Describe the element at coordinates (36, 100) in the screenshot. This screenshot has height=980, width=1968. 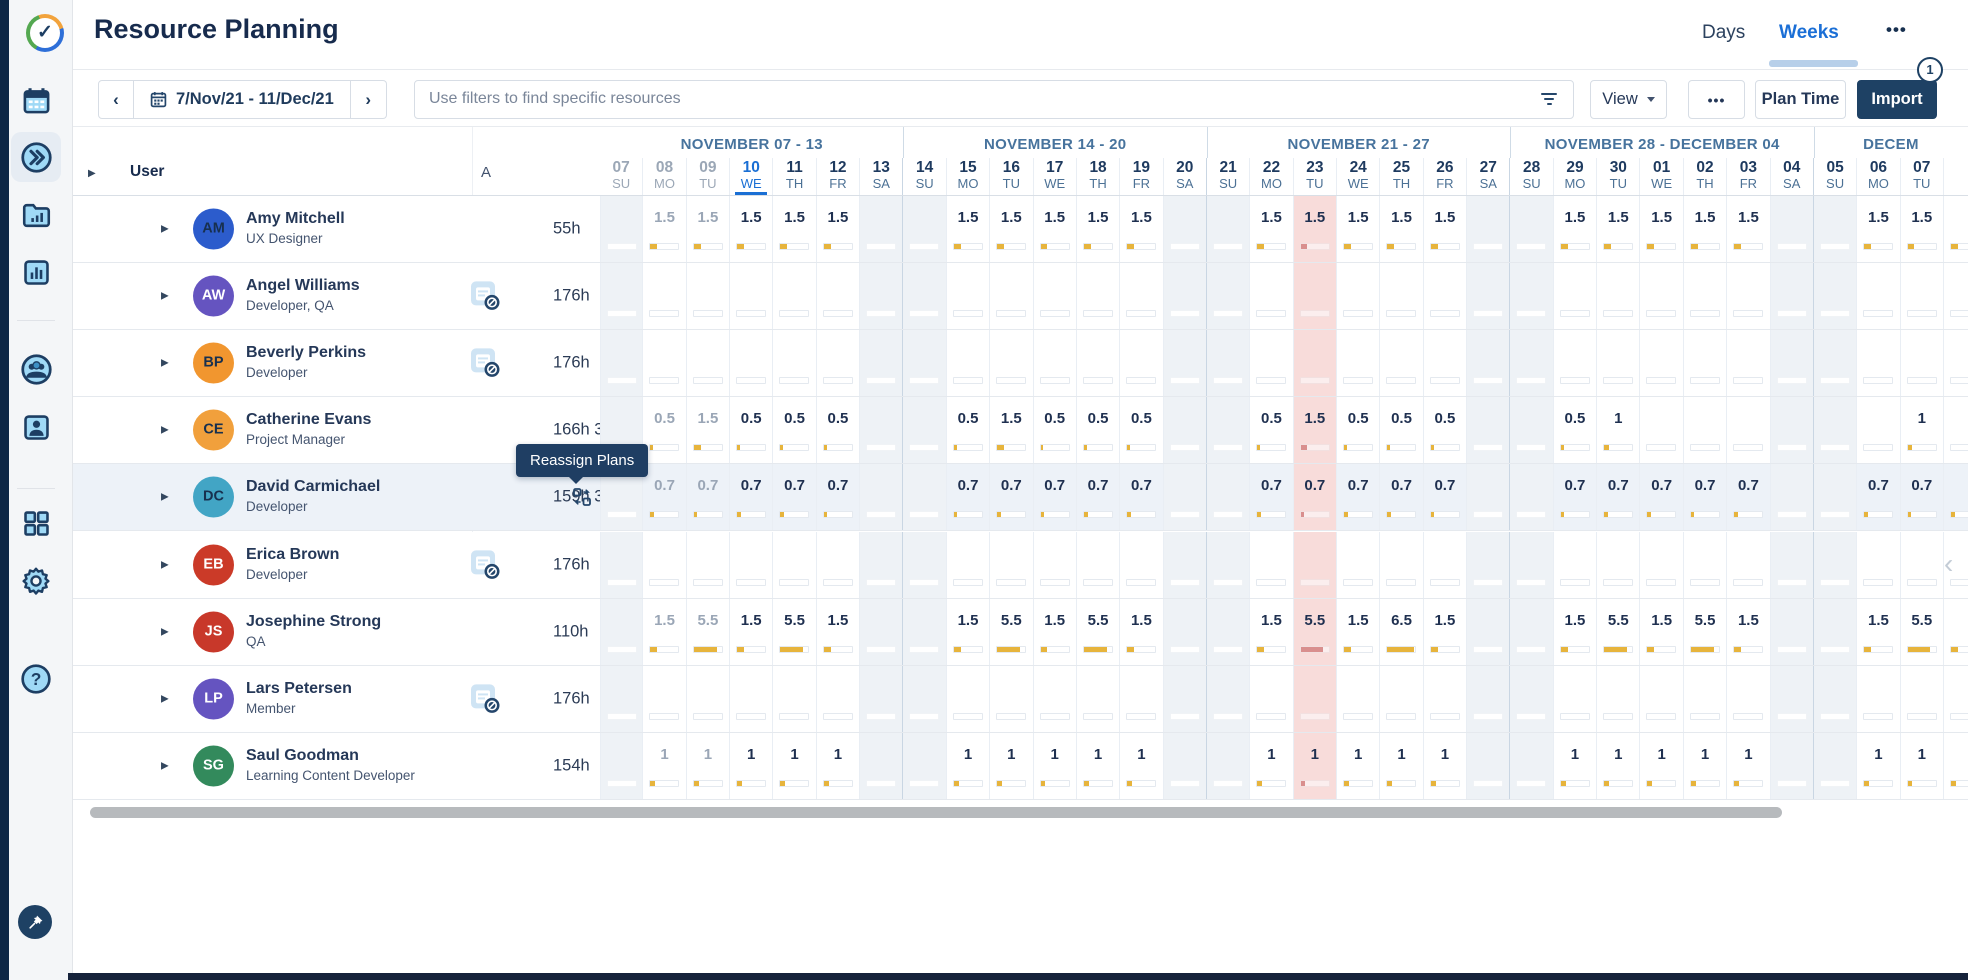
I see `sidebar-item-calendar` at that location.